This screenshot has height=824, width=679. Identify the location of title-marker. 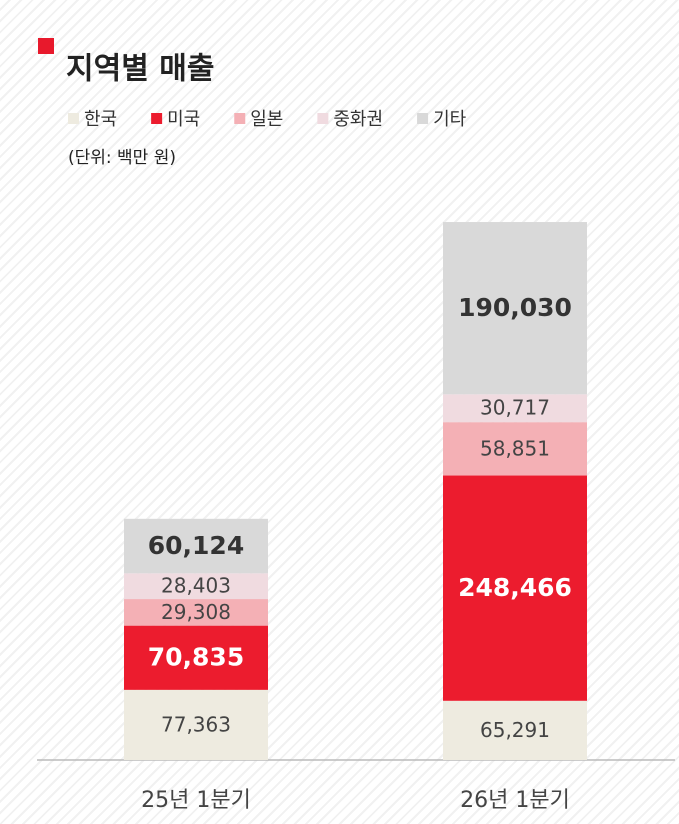
(46, 46).